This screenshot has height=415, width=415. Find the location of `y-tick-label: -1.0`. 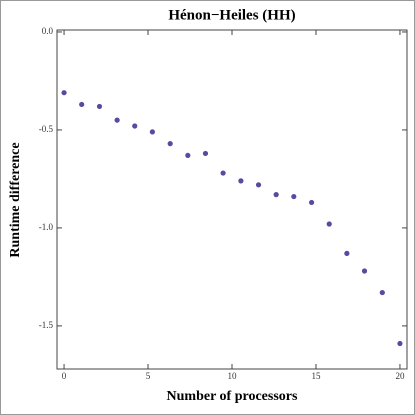

y-tick-label: -1.0 is located at coordinates (46, 227).